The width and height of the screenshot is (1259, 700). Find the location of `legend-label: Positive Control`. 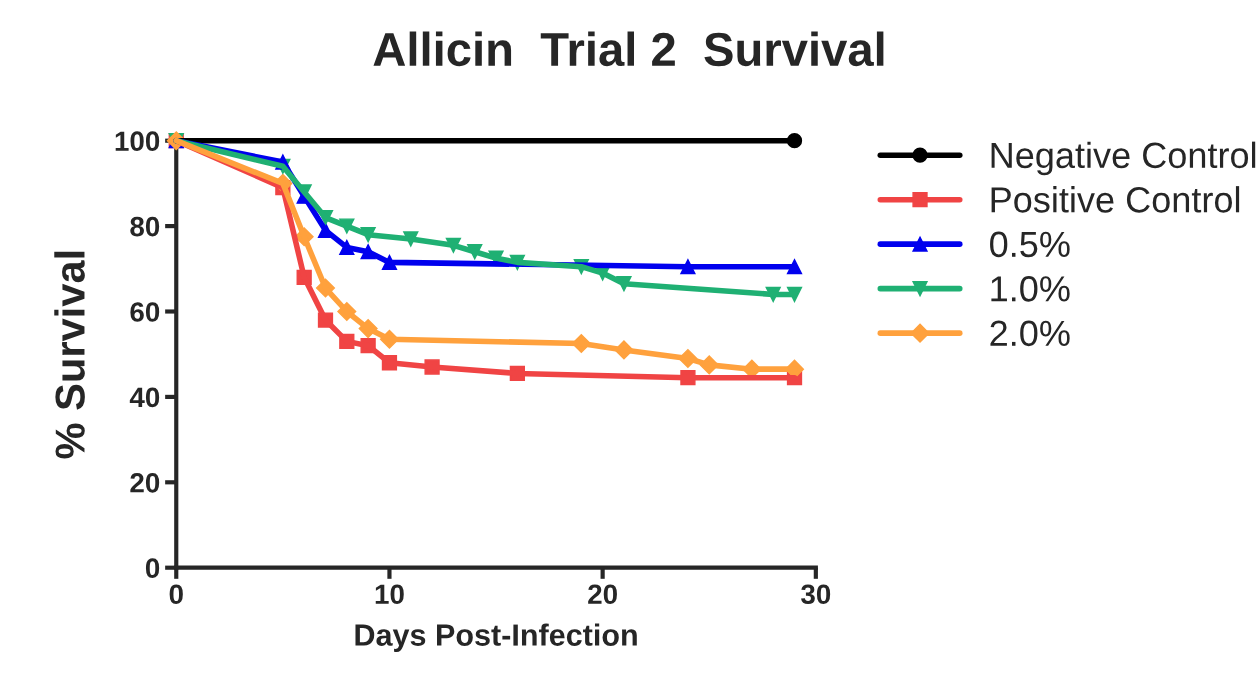

legend-label: Positive Control is located at coordinates (1115, 199).